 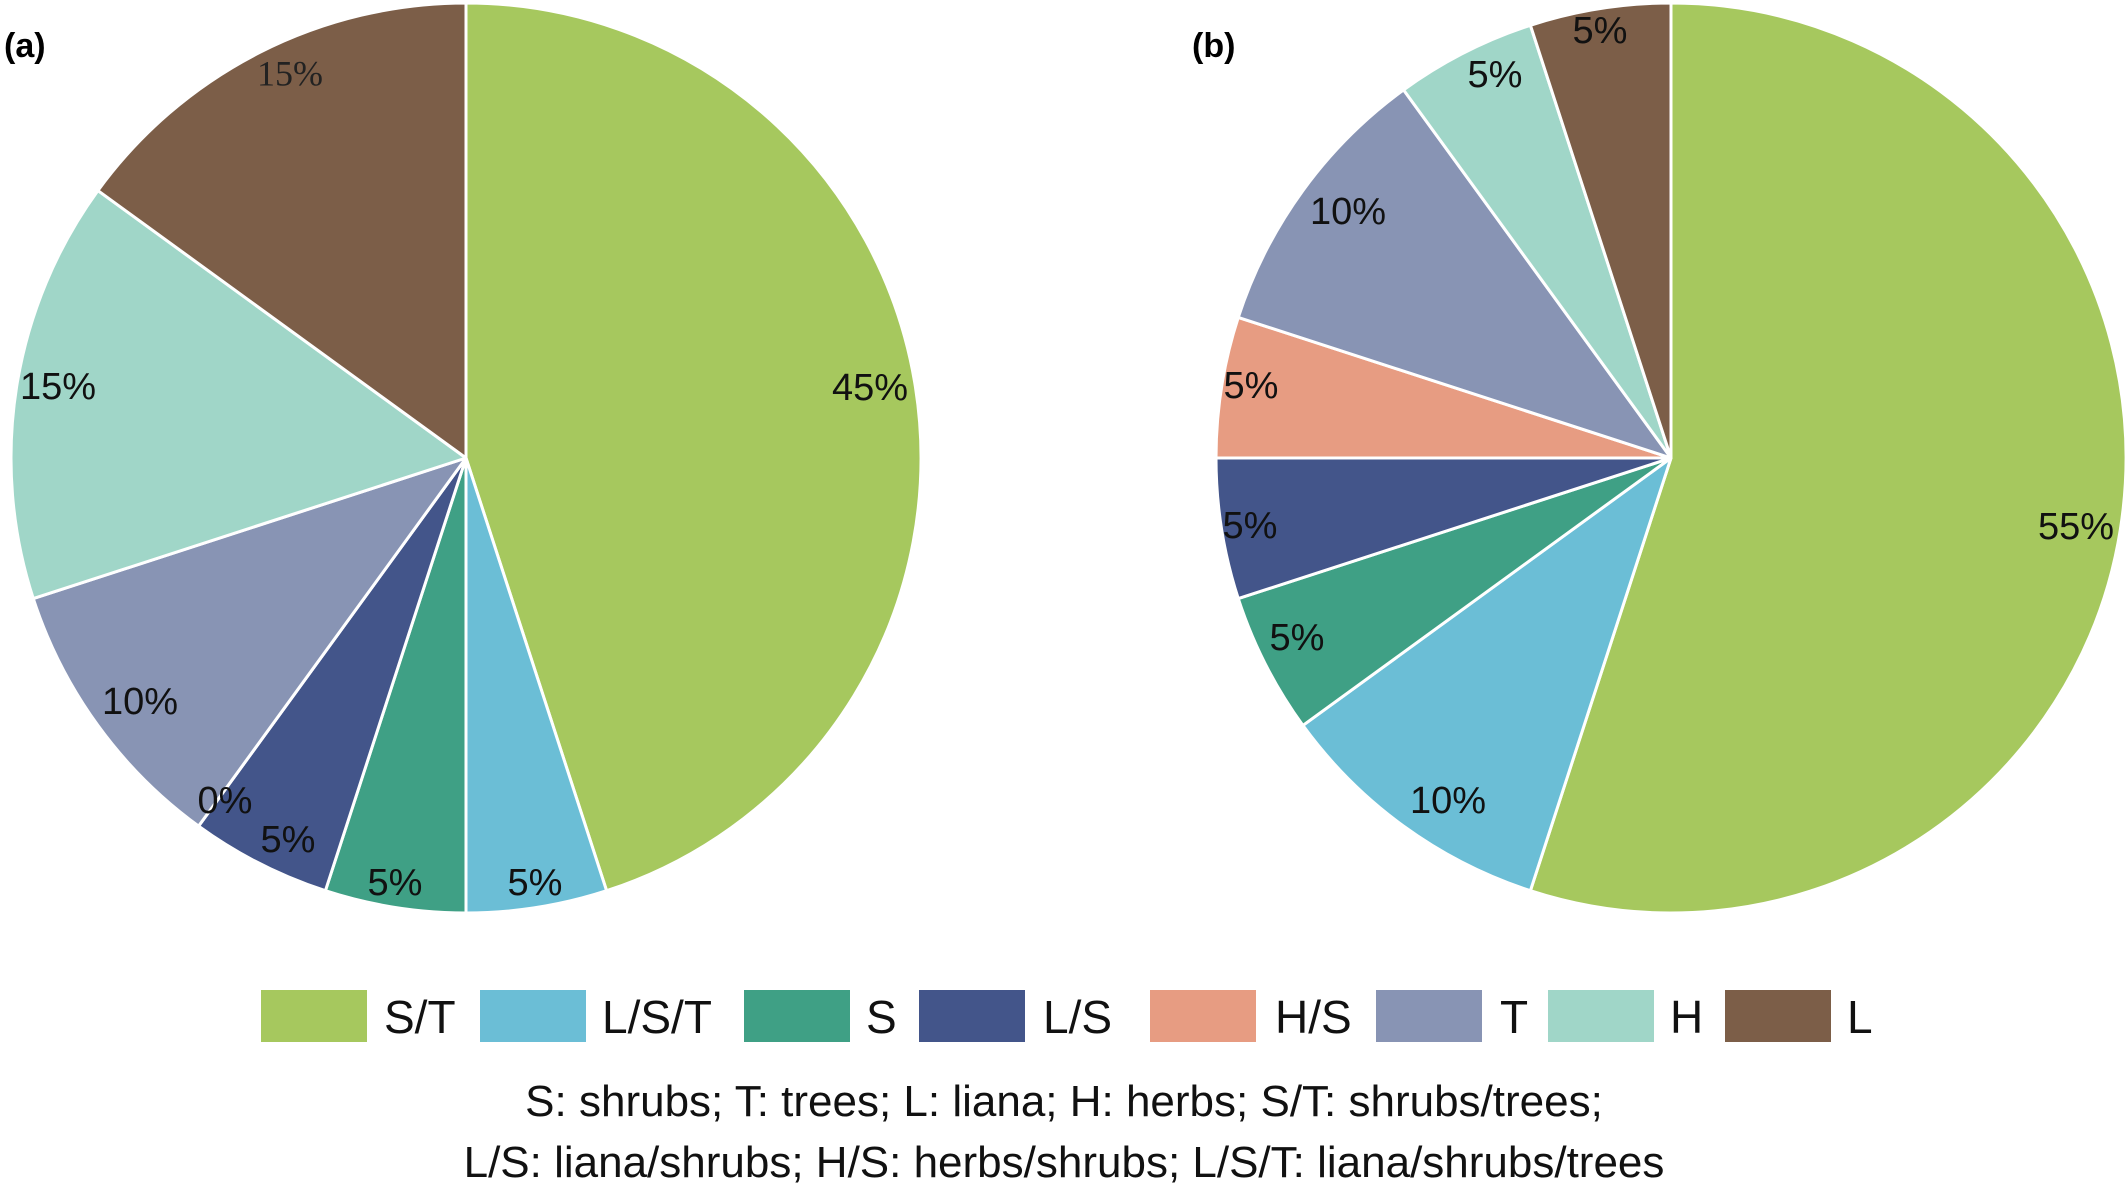 What do you see at coordinates (797, 1016) in the screenshot?
I see `legend-swatch-s` at bounding box center [797, 1016].